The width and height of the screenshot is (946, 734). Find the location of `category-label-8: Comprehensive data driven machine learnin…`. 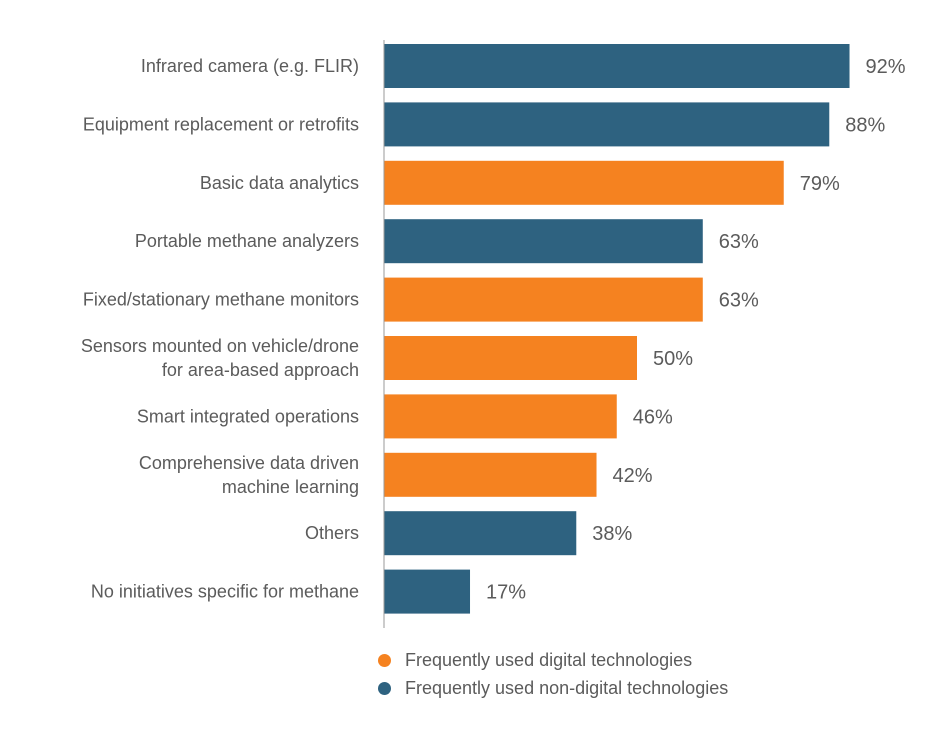

category-label-8: Comprehensive data driven machine learnin… is located at coordinates (249, 475).